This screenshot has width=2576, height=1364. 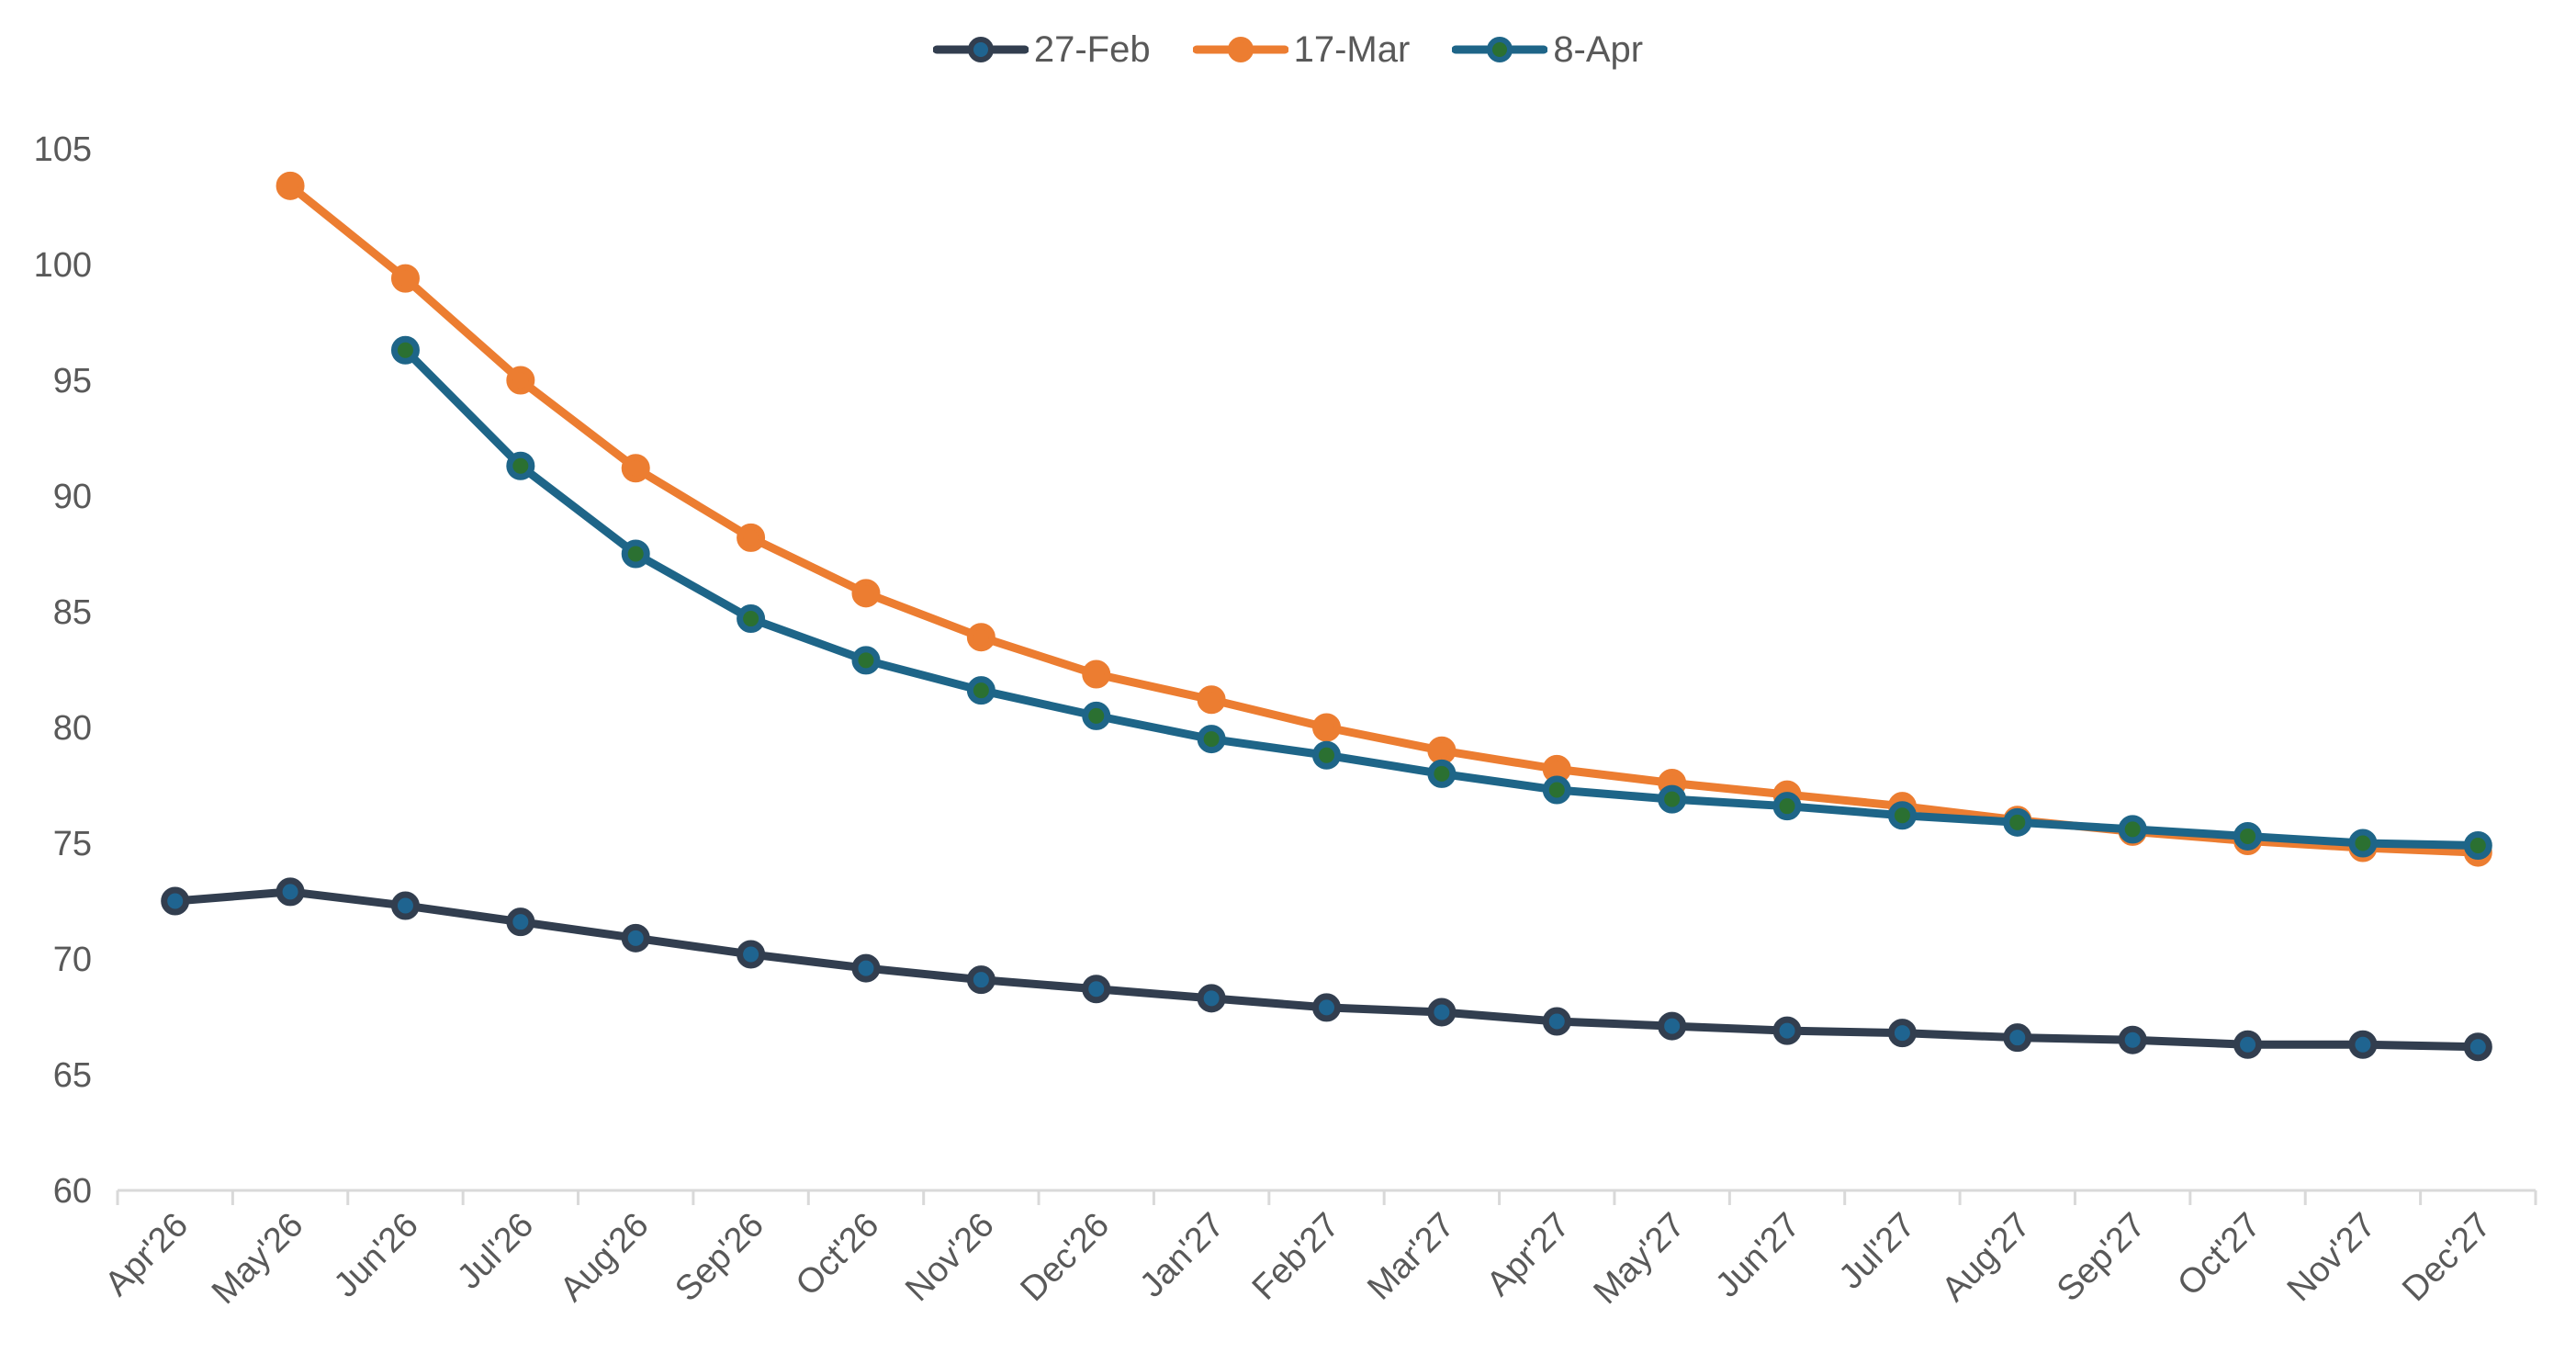 What do you see at coordinates (495, 1251) in the screenshot?
I see `x-axis-tick-label: Jul'26` at bounding box center [495, 1251].